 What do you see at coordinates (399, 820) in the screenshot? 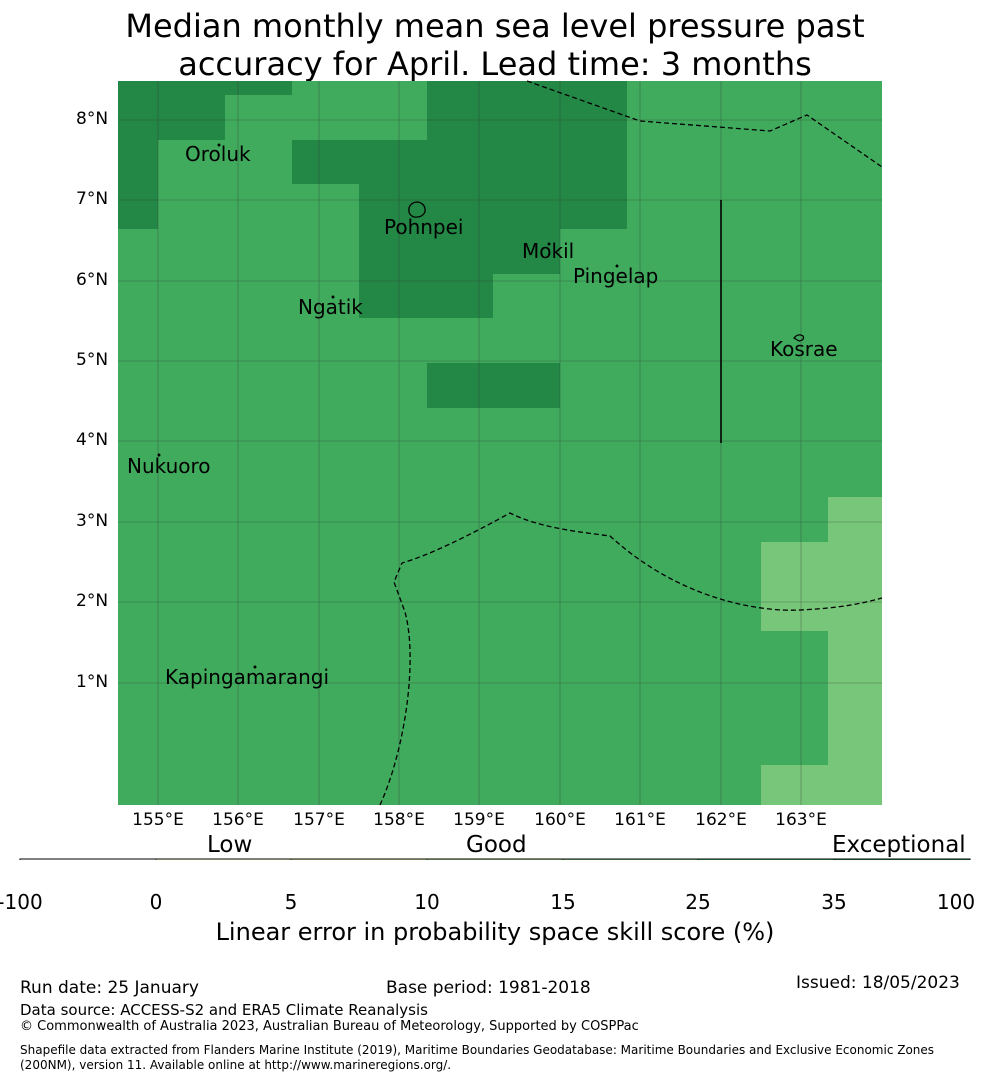
I see `lon-label: 158°E` at bounding box center [399, 820].